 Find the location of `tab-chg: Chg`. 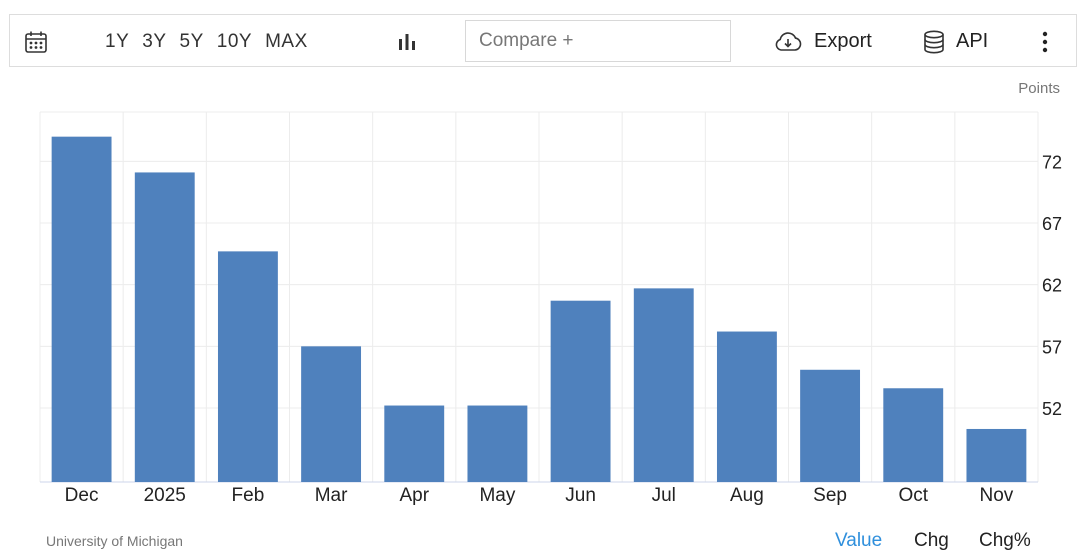

tab-chg: Chg is located at coordinates (931, 540).